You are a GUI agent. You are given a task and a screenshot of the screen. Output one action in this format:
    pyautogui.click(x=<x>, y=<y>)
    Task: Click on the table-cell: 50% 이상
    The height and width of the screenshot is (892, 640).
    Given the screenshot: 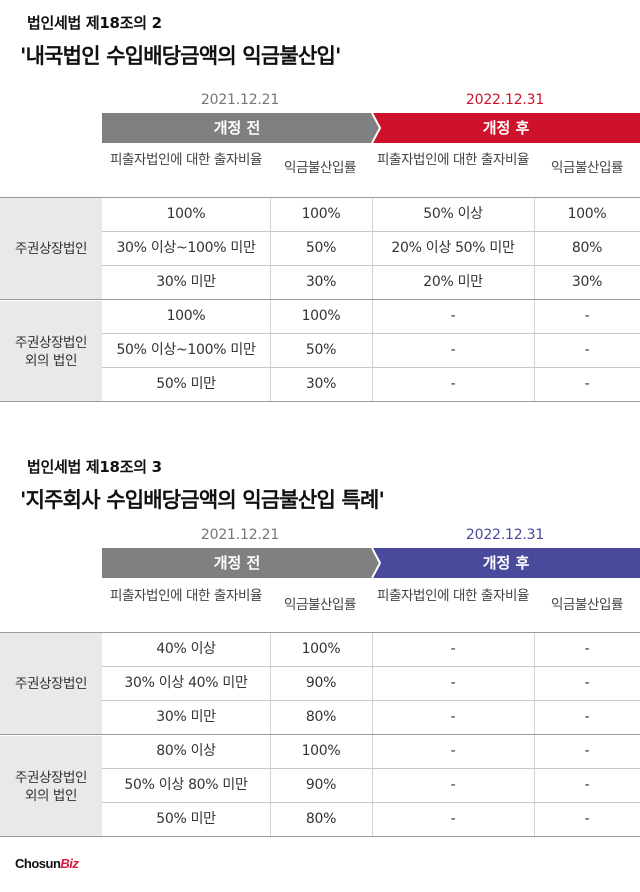 What is the action you would take?
    pyautogui.click(x=453, y=214)
    